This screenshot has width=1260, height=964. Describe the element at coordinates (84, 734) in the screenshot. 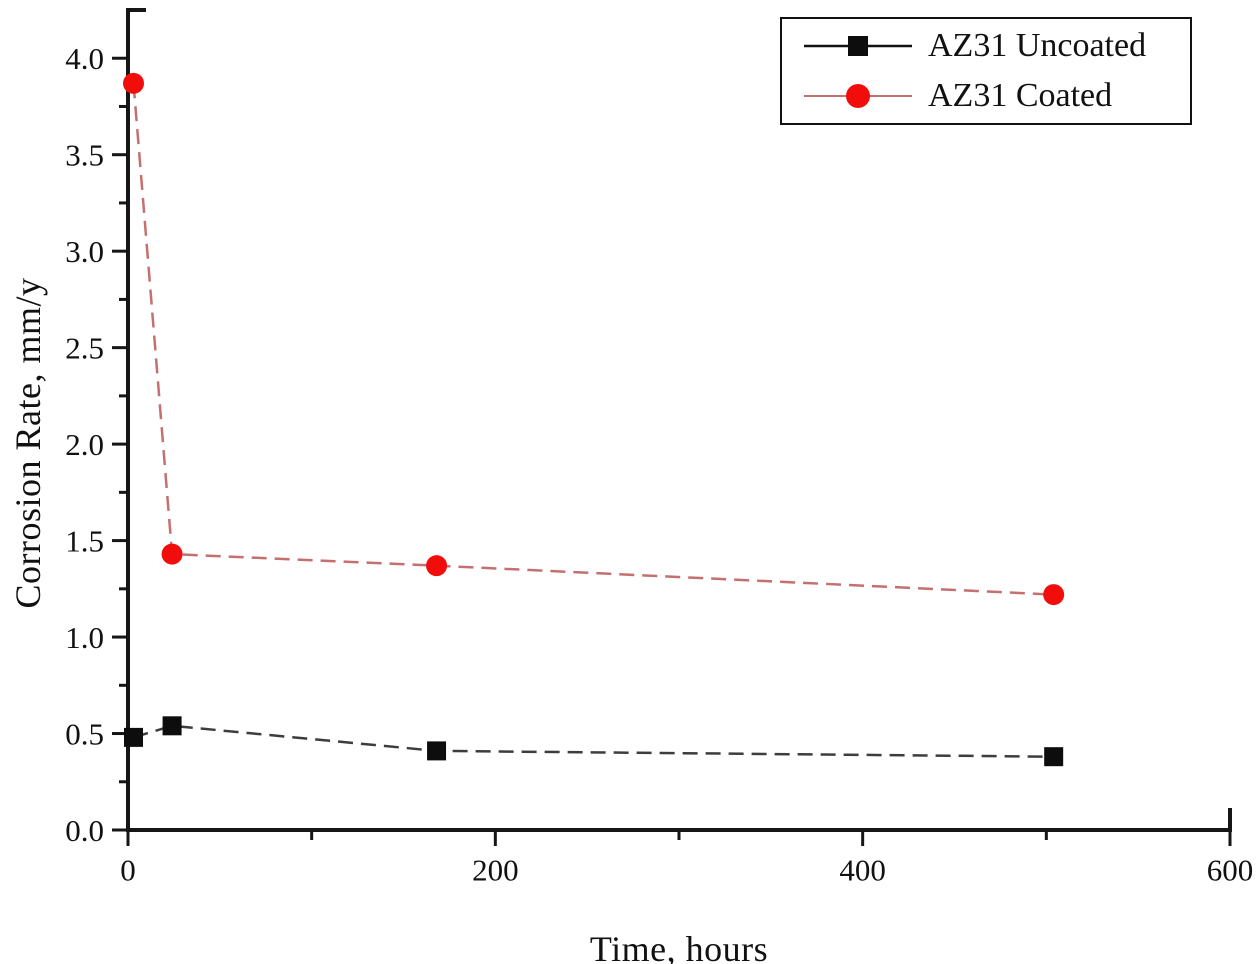

I see `y-tick-label: 0.5` at that location.